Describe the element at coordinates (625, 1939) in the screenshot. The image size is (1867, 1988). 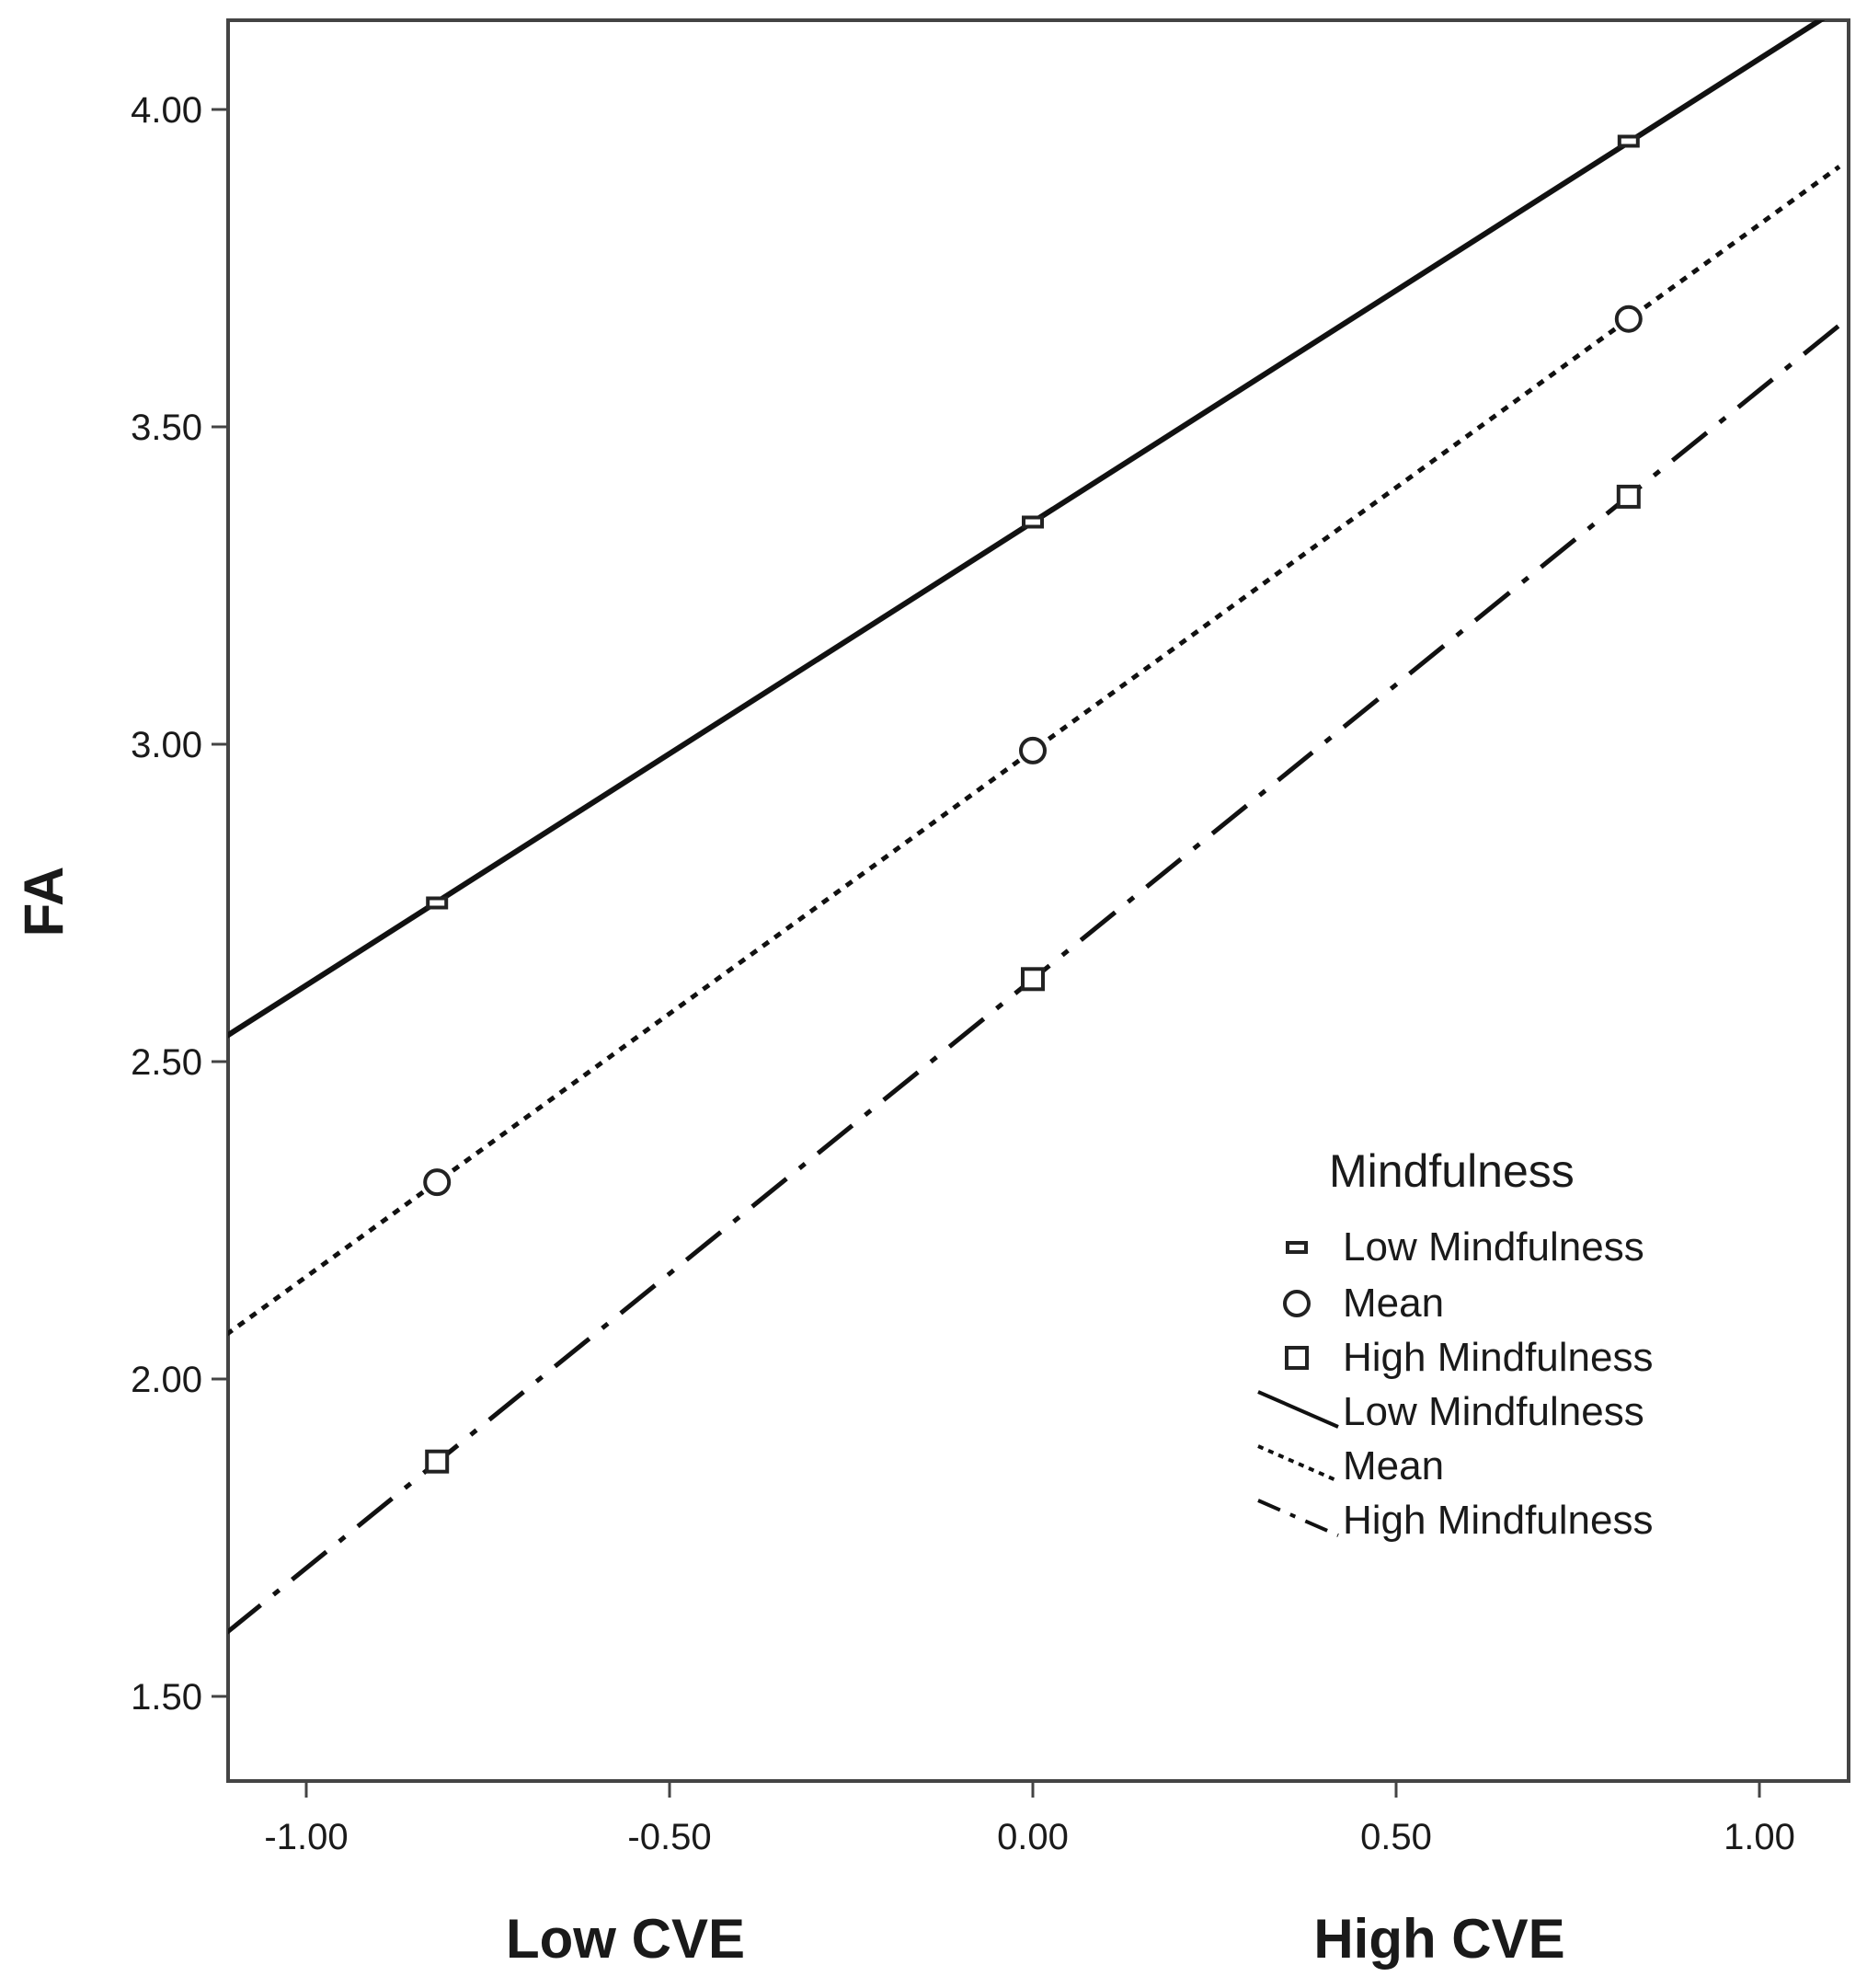
I see `x-axis-title-low: Low CVE` at that location.